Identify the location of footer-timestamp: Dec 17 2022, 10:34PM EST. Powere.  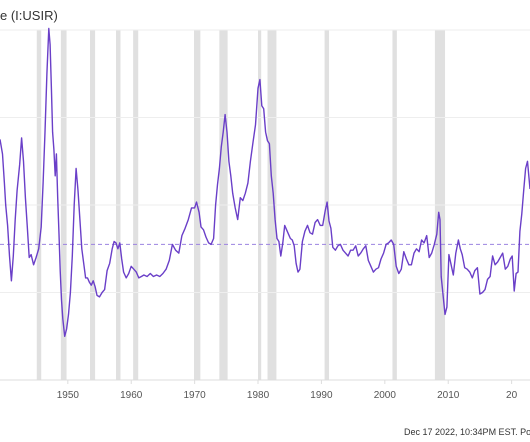
(467, 432).